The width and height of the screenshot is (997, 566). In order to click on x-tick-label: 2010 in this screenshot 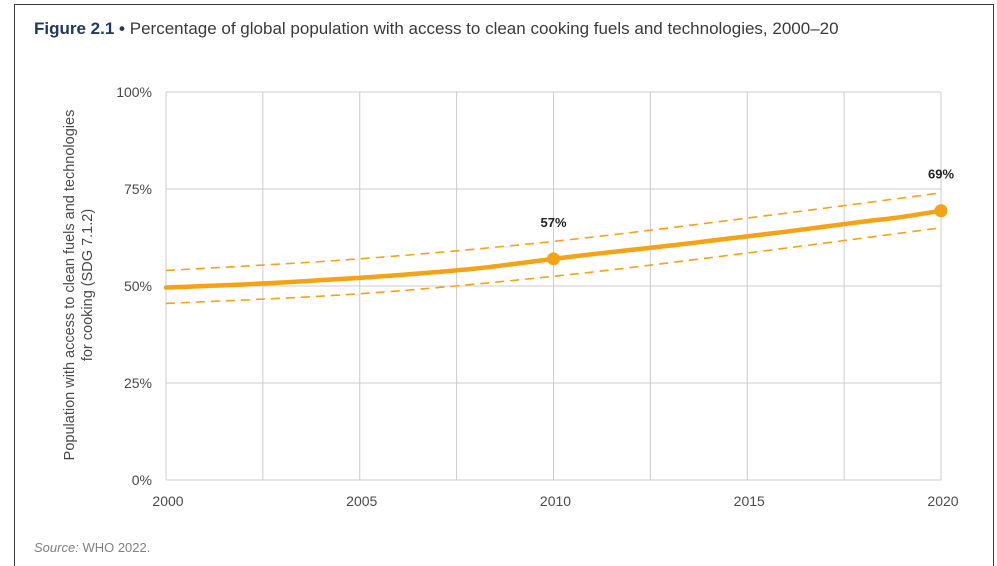, I will do `click(555, 501)`.